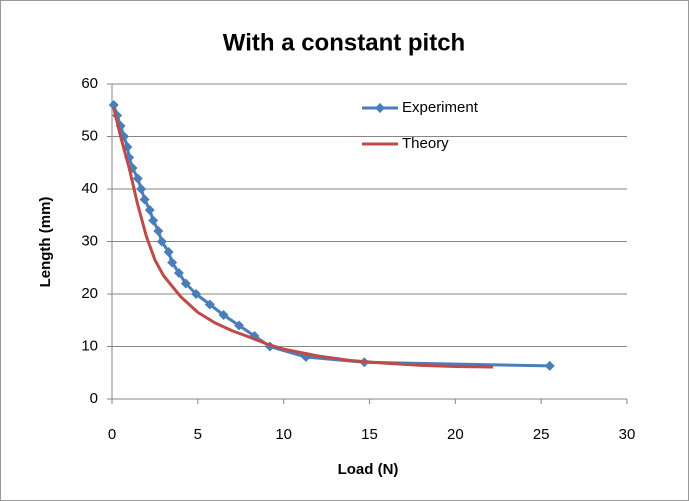 Image resolution: width=689 pixels, height=501 pixels. What do you see at coordinates (89, 293) in the screenshot?
I see `y-tick-label: 20` at bounding box center [89, 293].